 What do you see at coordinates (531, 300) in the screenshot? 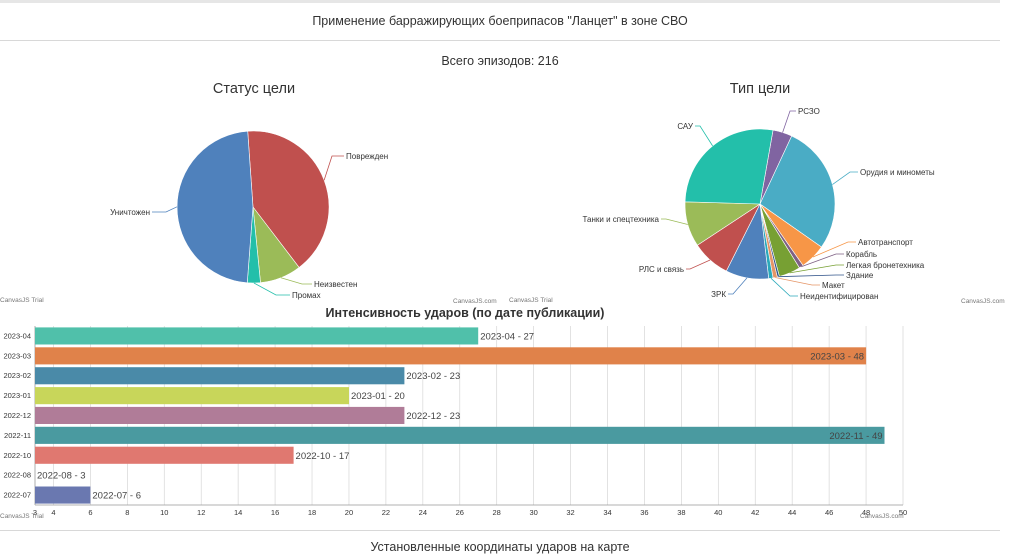
I see `type-chart-credit: CanvasJS Trial` at bounding box center [531, 300].